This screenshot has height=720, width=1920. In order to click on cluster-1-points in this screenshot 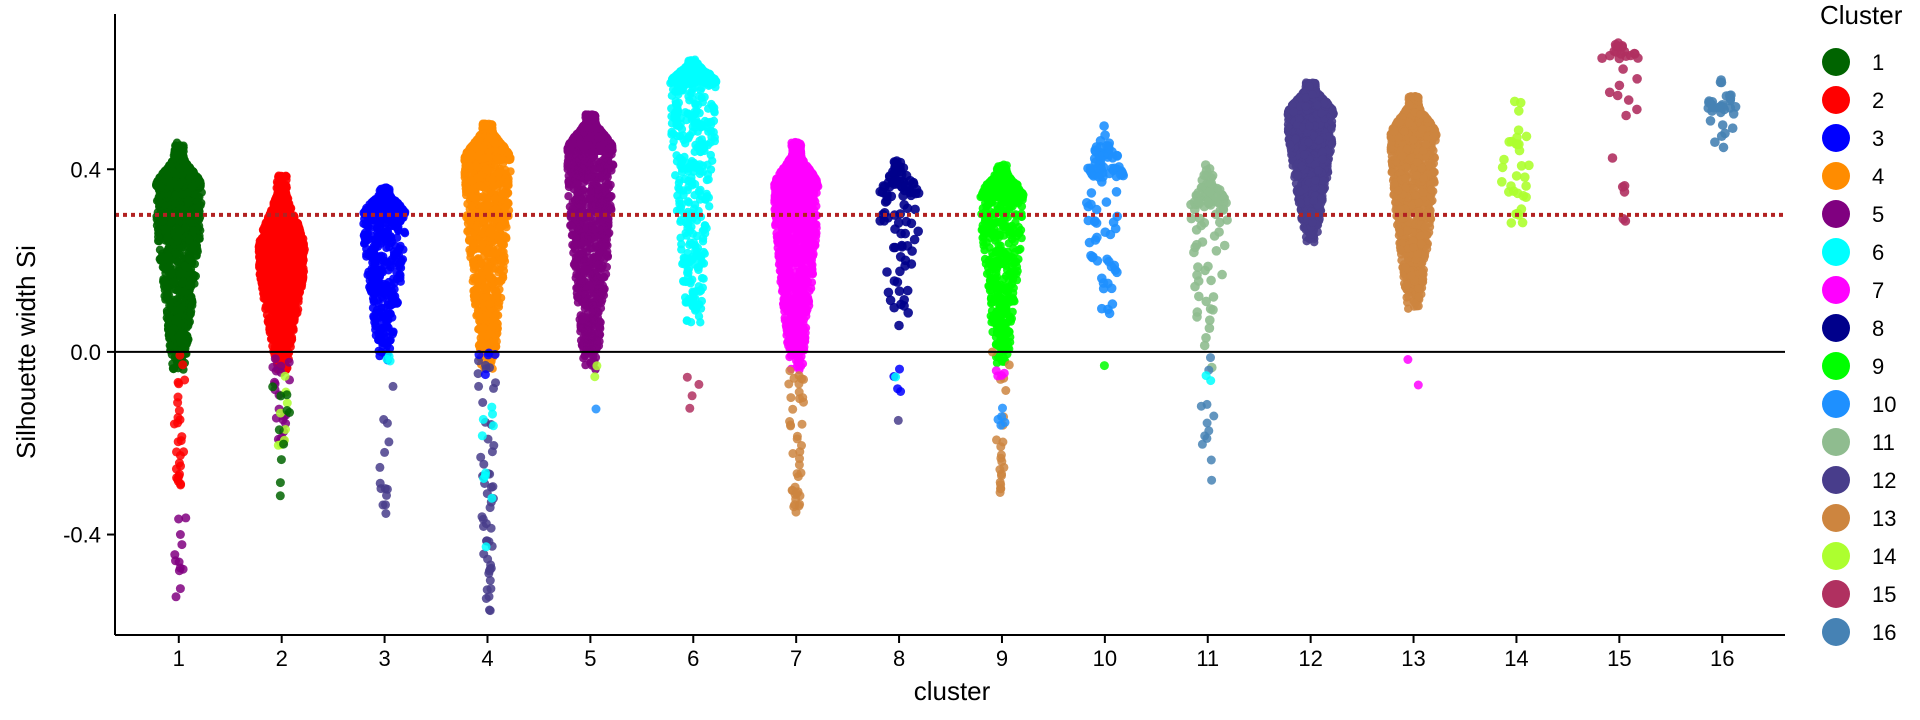, I will do `click(179, 256)`.